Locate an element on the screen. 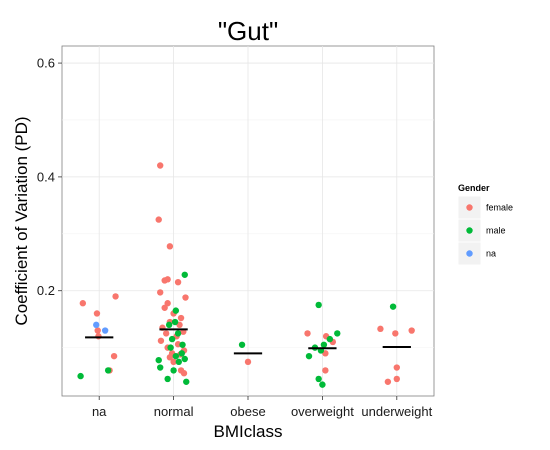  x-tick-label: normal is located at coordinates (174, 411).